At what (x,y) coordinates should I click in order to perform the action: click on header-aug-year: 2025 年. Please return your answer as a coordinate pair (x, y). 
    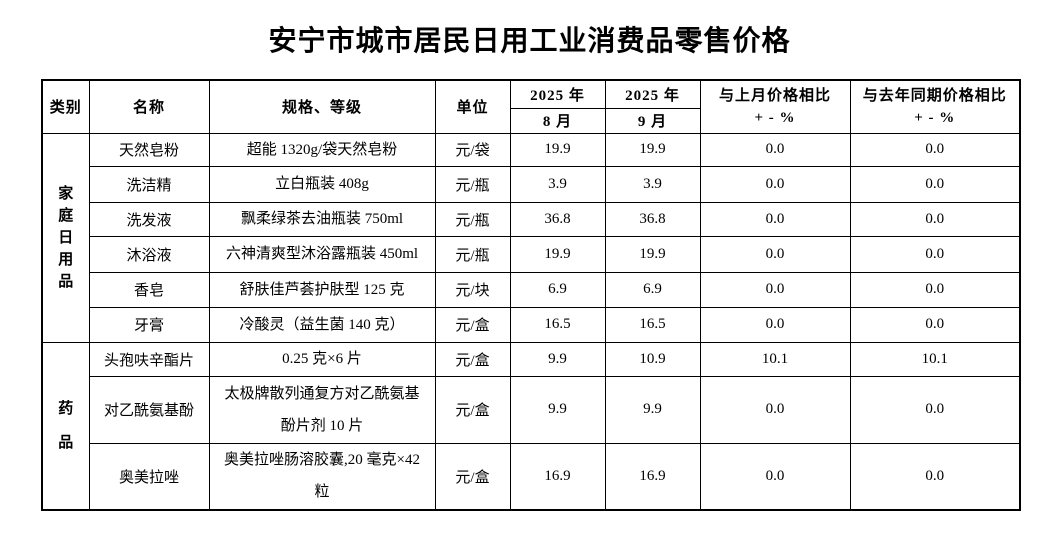
    Looking at the image, I should click on (557, 94).